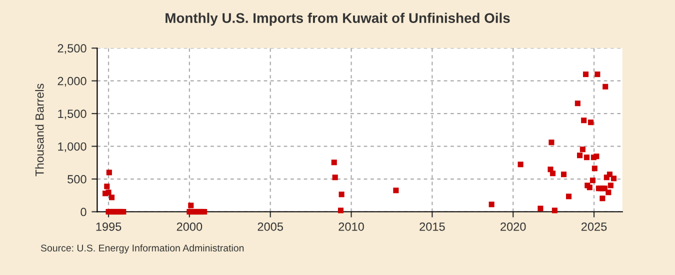 The image size is (675, 275). What do you see at coordinates (189, 226) in the screenshot?
I see `x-tick-label: 2000` at bounding box center [189, 226].